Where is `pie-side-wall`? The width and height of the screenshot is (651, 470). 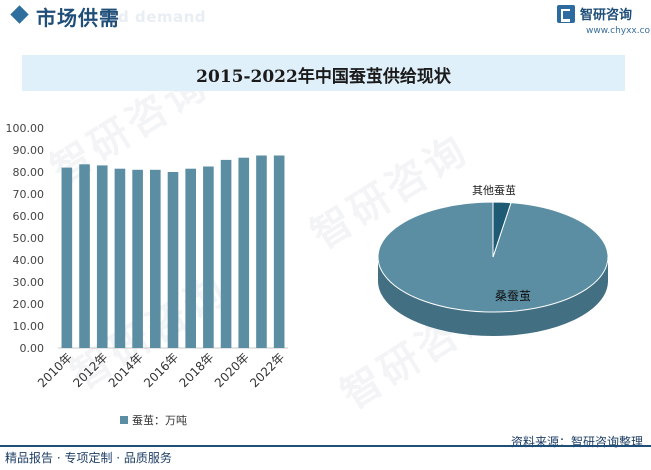
pie-side-wall is located at coordinates (493, 296).